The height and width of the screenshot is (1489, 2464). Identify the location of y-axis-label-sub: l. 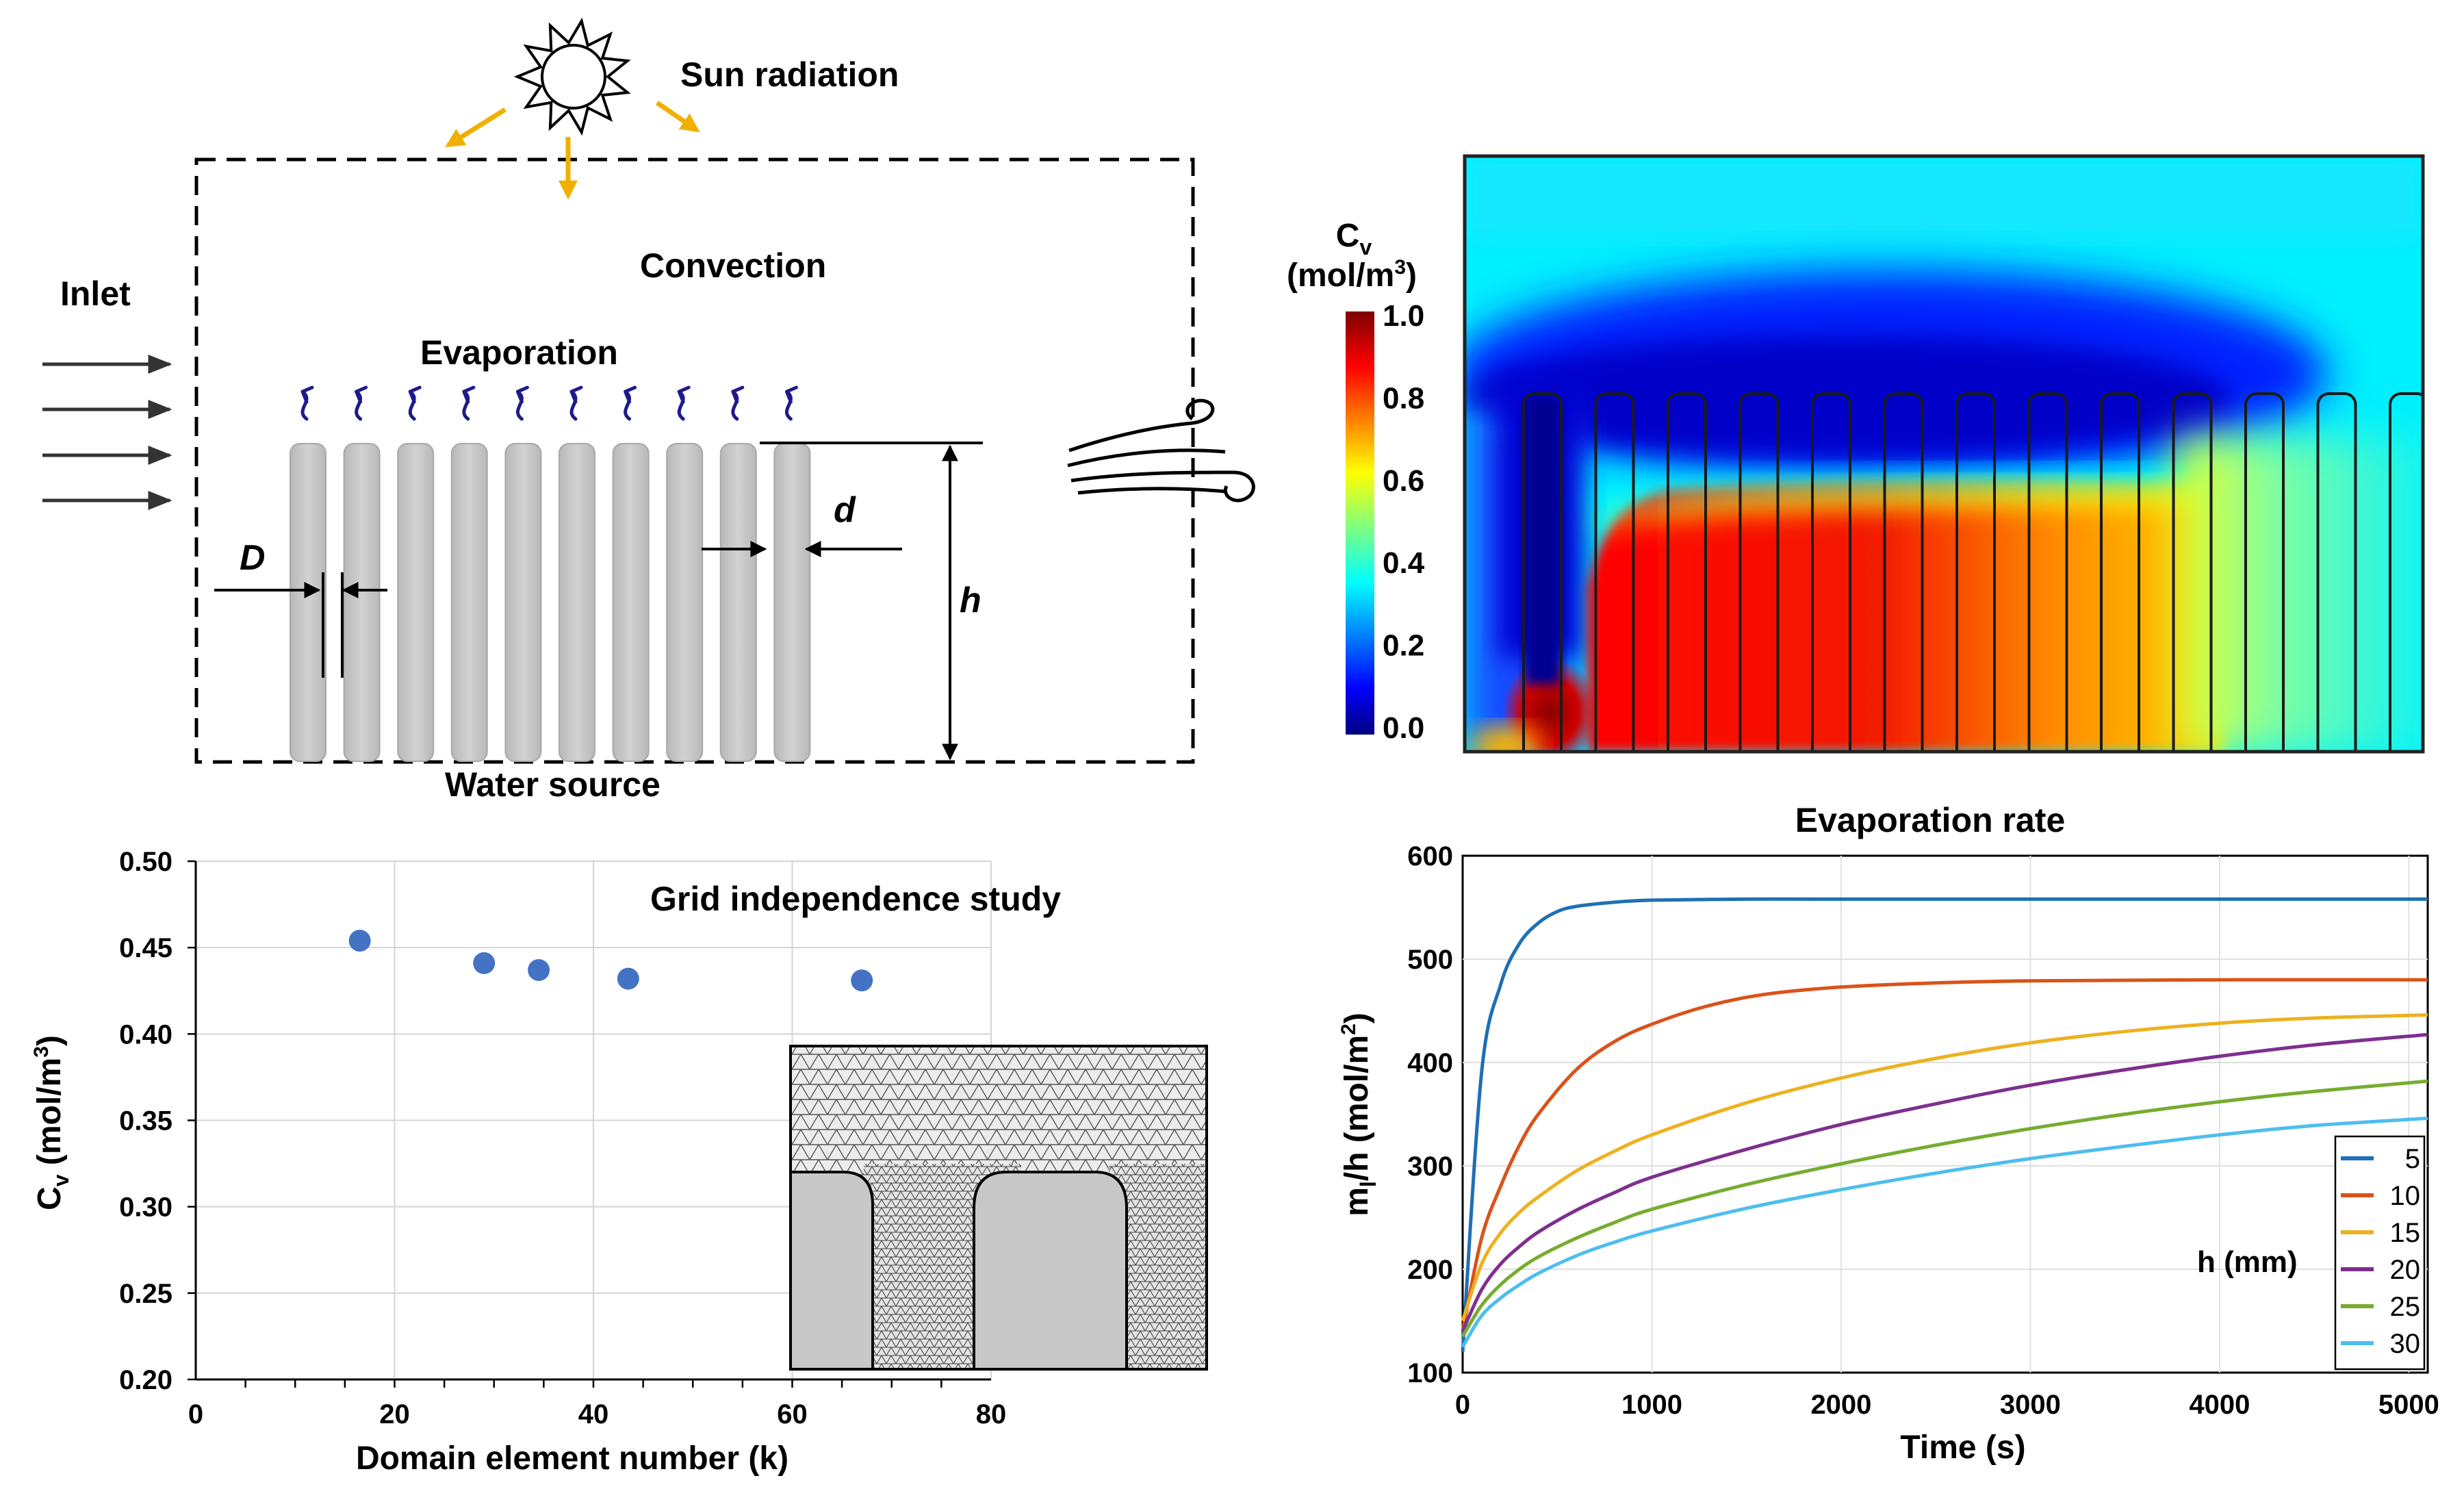
(1368, 1184).